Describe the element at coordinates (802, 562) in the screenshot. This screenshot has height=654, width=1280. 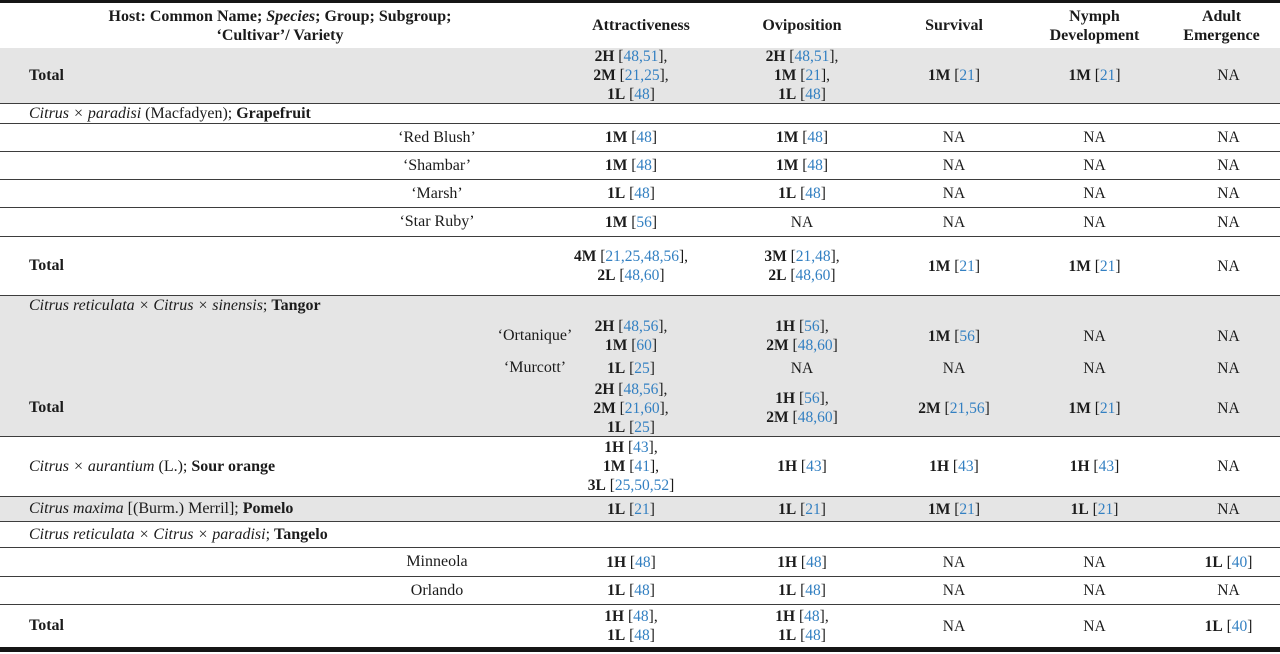
I see `value-line: 1H [48]` at that location.